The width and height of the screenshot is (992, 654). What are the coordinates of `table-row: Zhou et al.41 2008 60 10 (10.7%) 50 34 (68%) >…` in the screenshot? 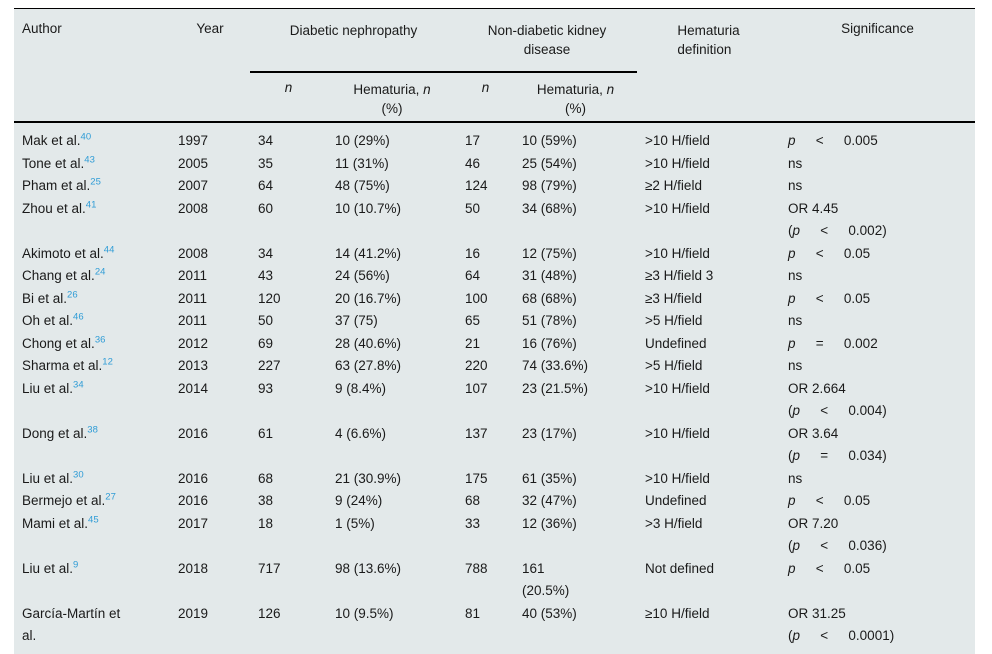 It's located at (494, 220).